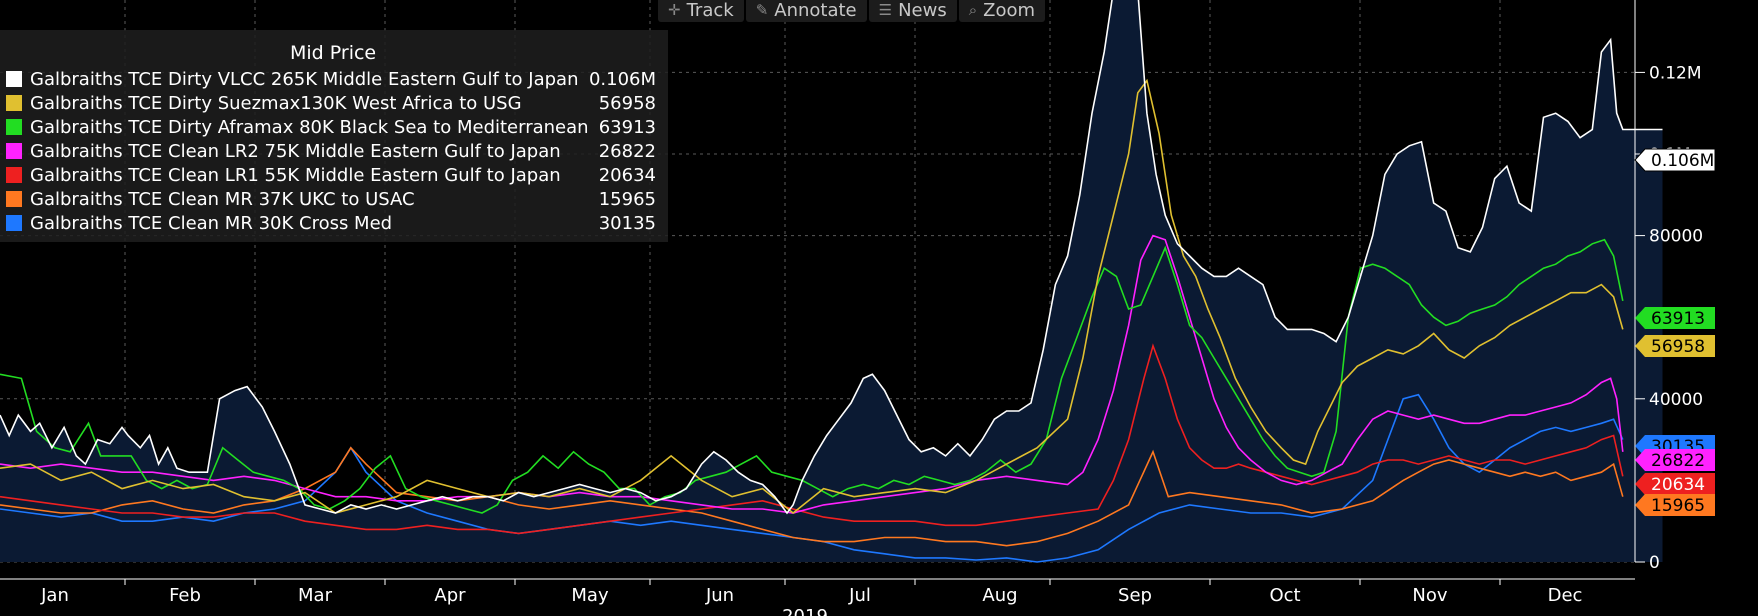  I want to click on x-tick-label: Feb, so click(185, 595).